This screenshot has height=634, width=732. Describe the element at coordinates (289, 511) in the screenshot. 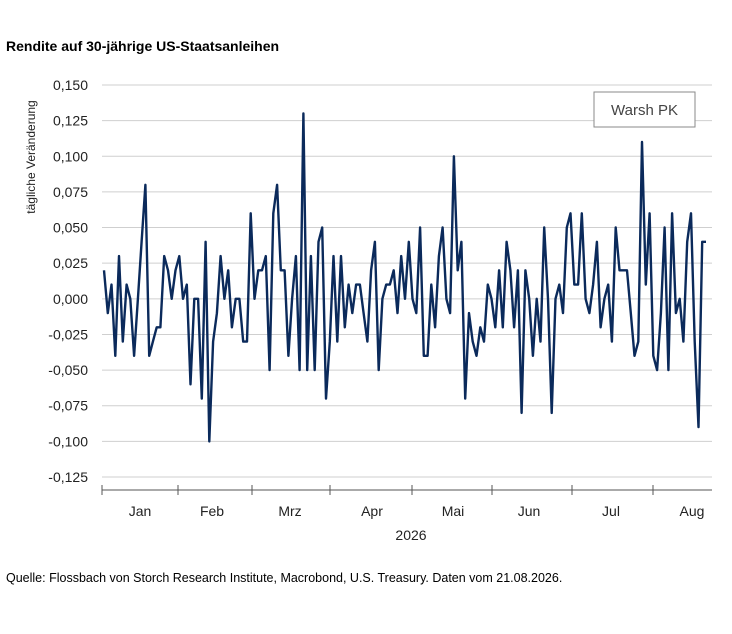

I see `x-tick-label: Mrz` at that location.